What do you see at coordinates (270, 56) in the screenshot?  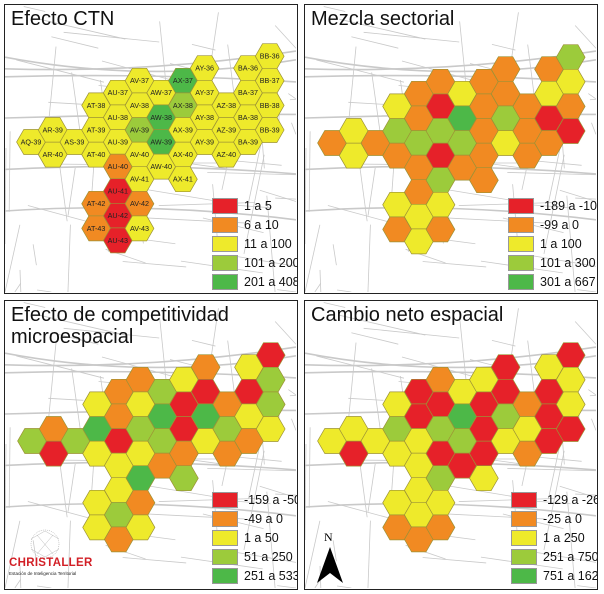 I see `hex-label: BB-36` at bounding box center [270, 56].